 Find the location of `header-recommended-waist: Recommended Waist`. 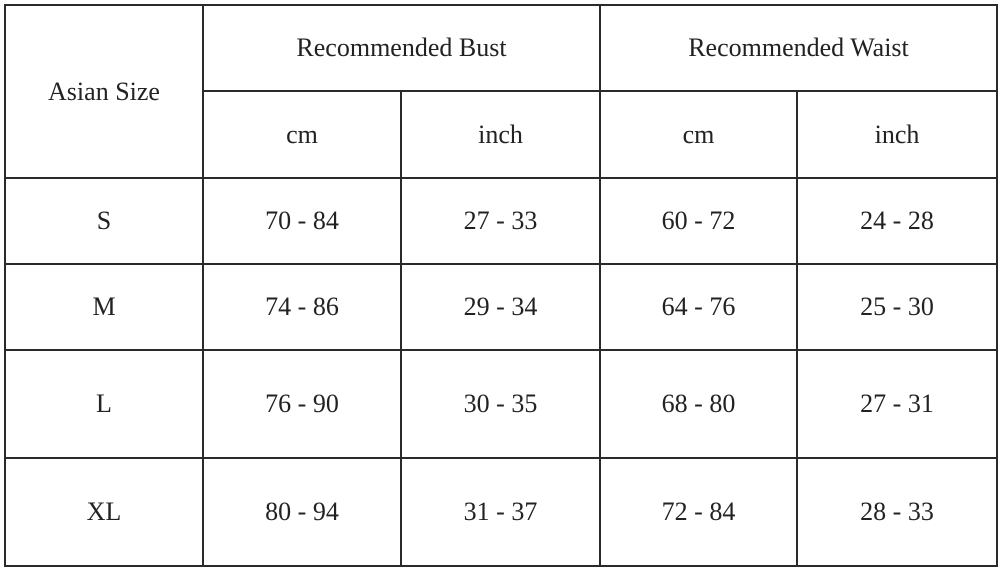

header-recommended-waist: Recommended Waist is located at coordinates (798, 48).